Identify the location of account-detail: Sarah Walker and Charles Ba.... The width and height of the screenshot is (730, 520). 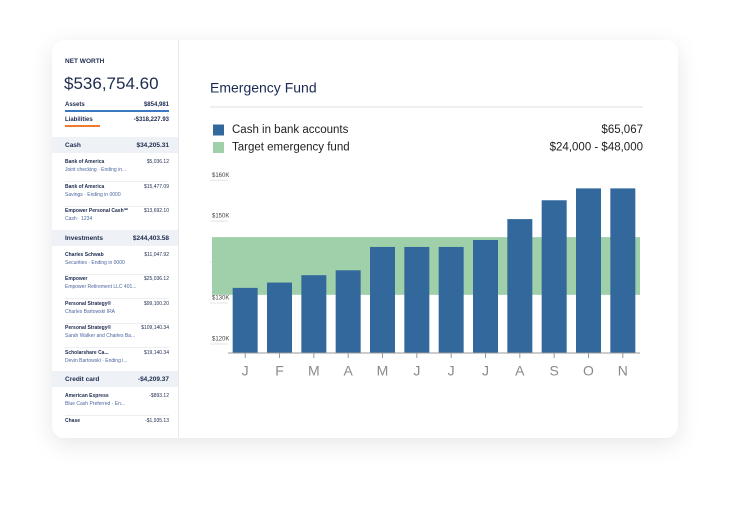
(100, 336).